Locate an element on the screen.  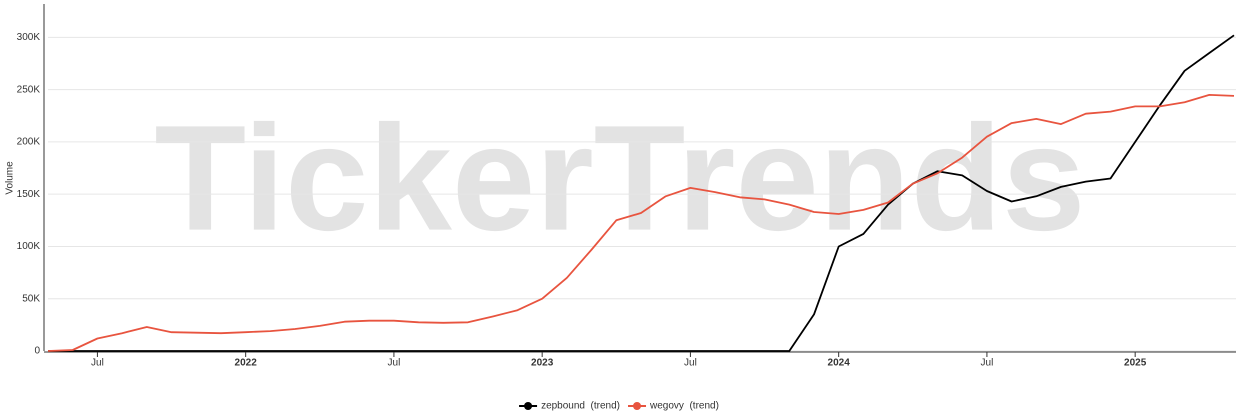
x-tick-label: 2024 is located at coordinates (839, 363).